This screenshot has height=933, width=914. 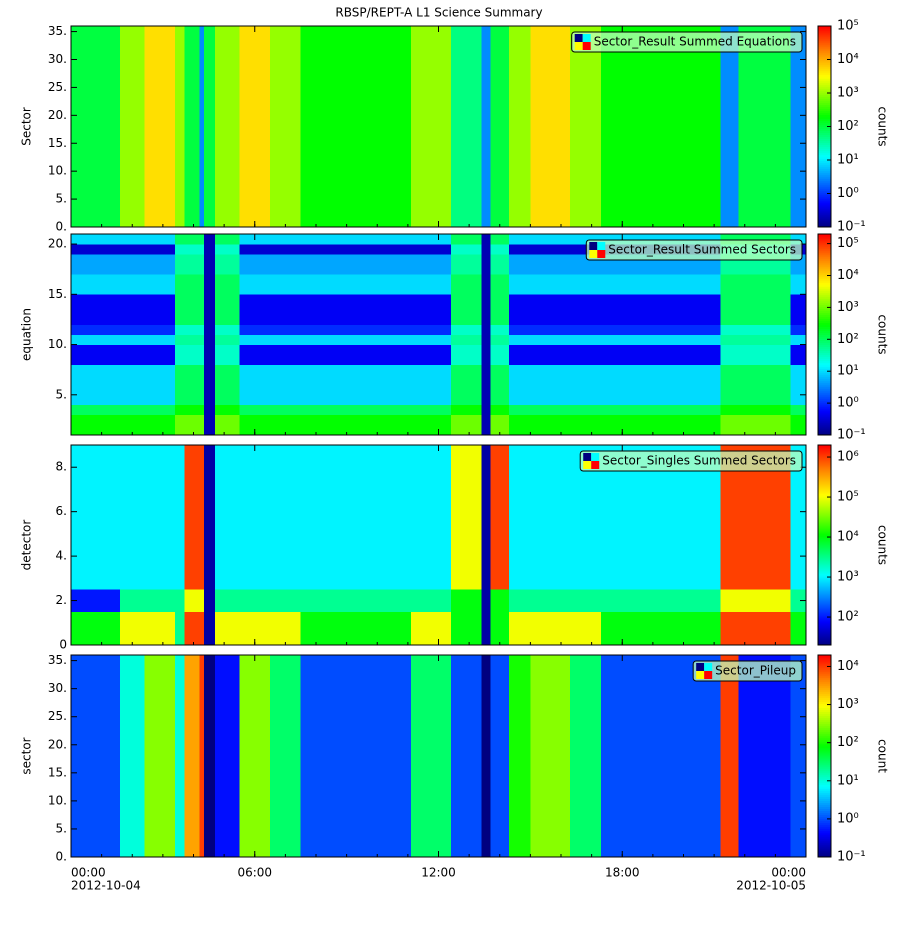 I want to click on y-tick-label: 20., so click(x=57, y=744).